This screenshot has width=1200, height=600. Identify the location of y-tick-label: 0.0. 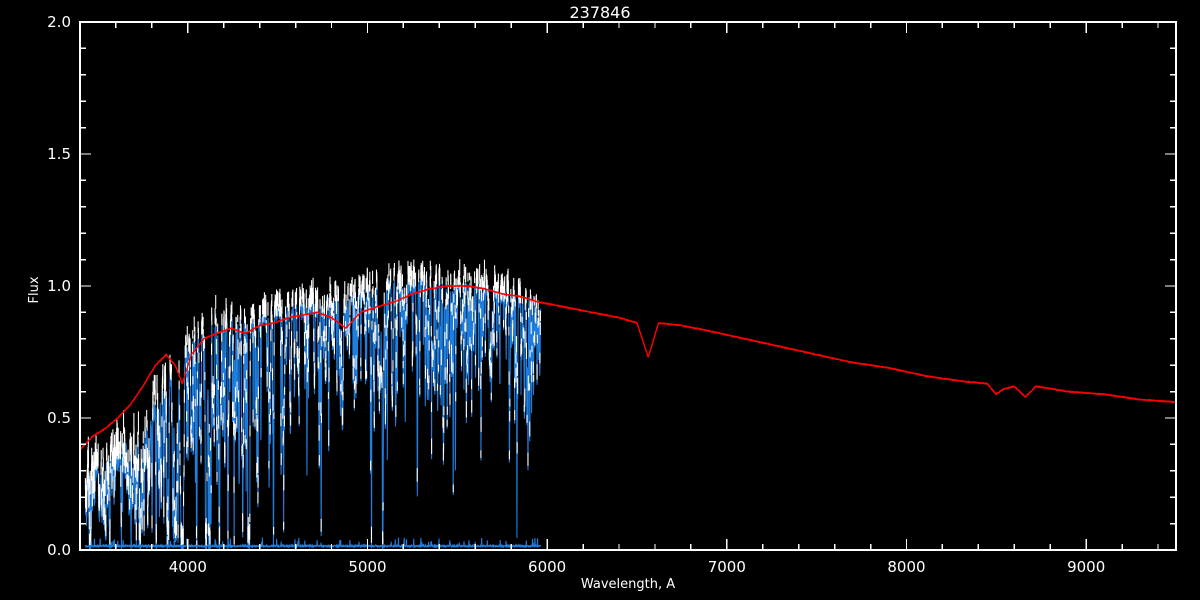
(59, 550).